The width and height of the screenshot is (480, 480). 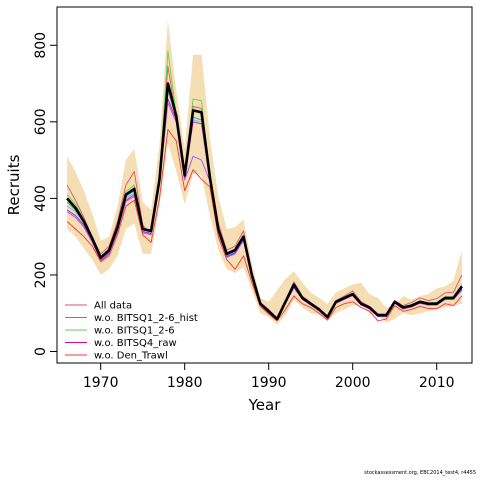 What do you see at coordinates (135, 343) in the screenshot?
I see `legend-label: w.o. BITSQ4_raw` at bounding box center [135, 343].